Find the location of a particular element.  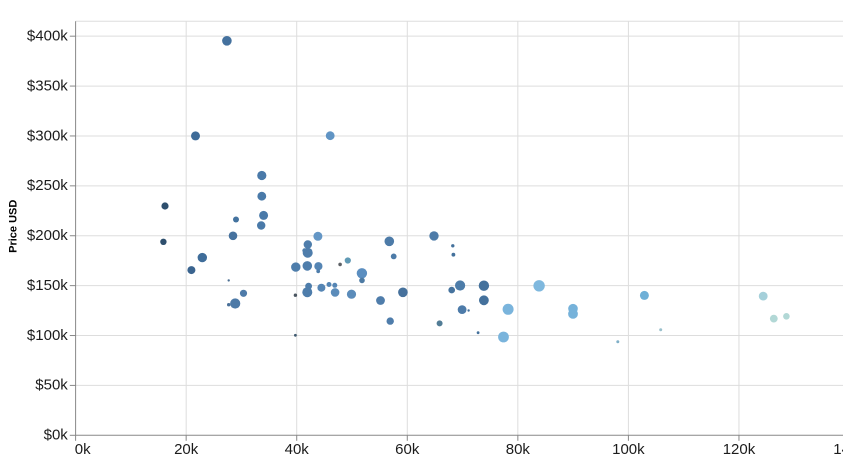

svg-text: 140k is located at coordinates (838, 449).